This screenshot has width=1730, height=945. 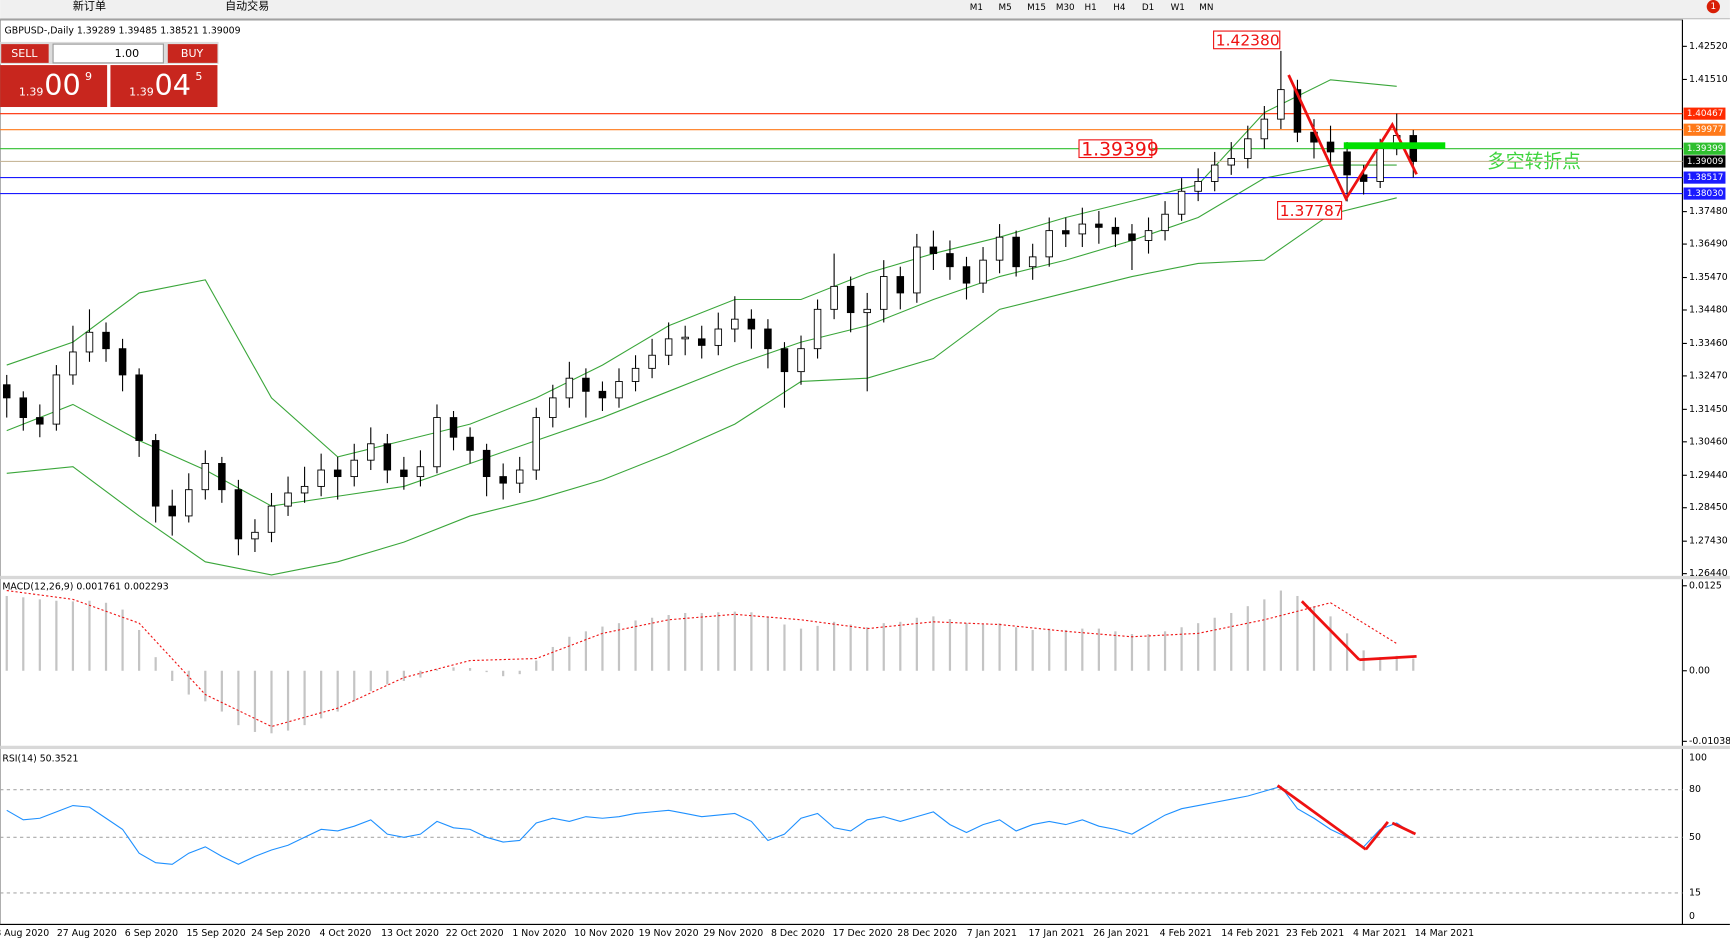 What do you see at coordinates (87, 933) in the screenshot?
I see `x-tick-label: 27 Aug 2020` at bounding box center [87, 933].